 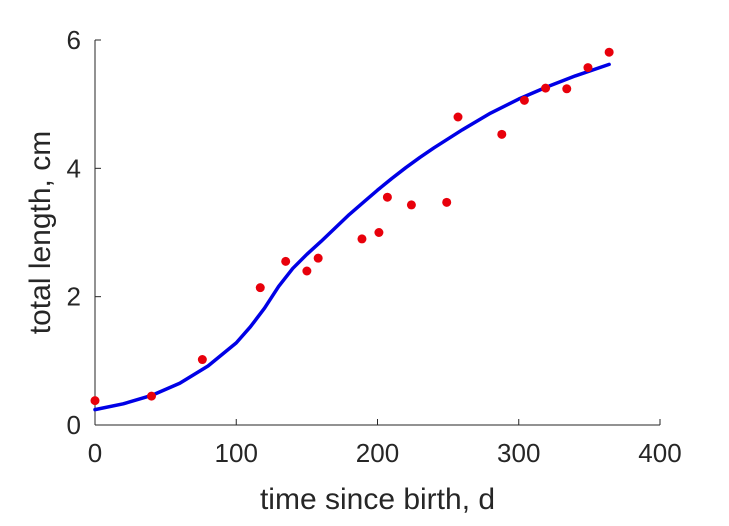 What do you see at coordinates (377, 453) in the screenshot?
I see `x-tick-label: 200` at bounding box center [377, 453].